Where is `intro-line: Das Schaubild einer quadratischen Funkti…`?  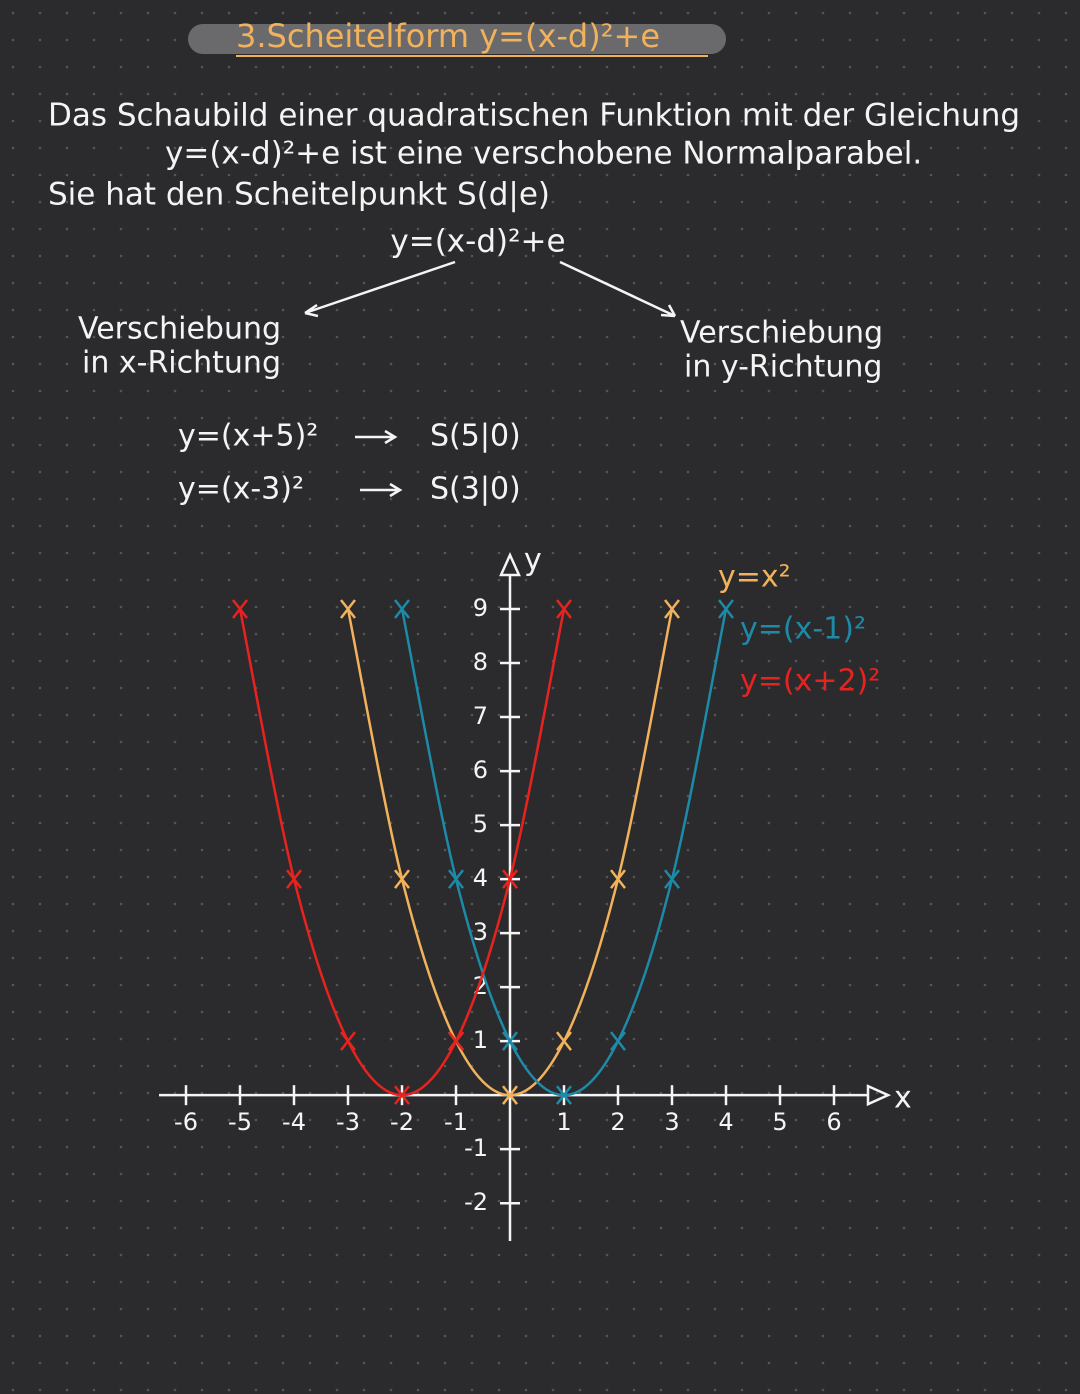 intro-line: Das Schaubild einer quadratischen Funkti… is located at coordinates (534, 116).